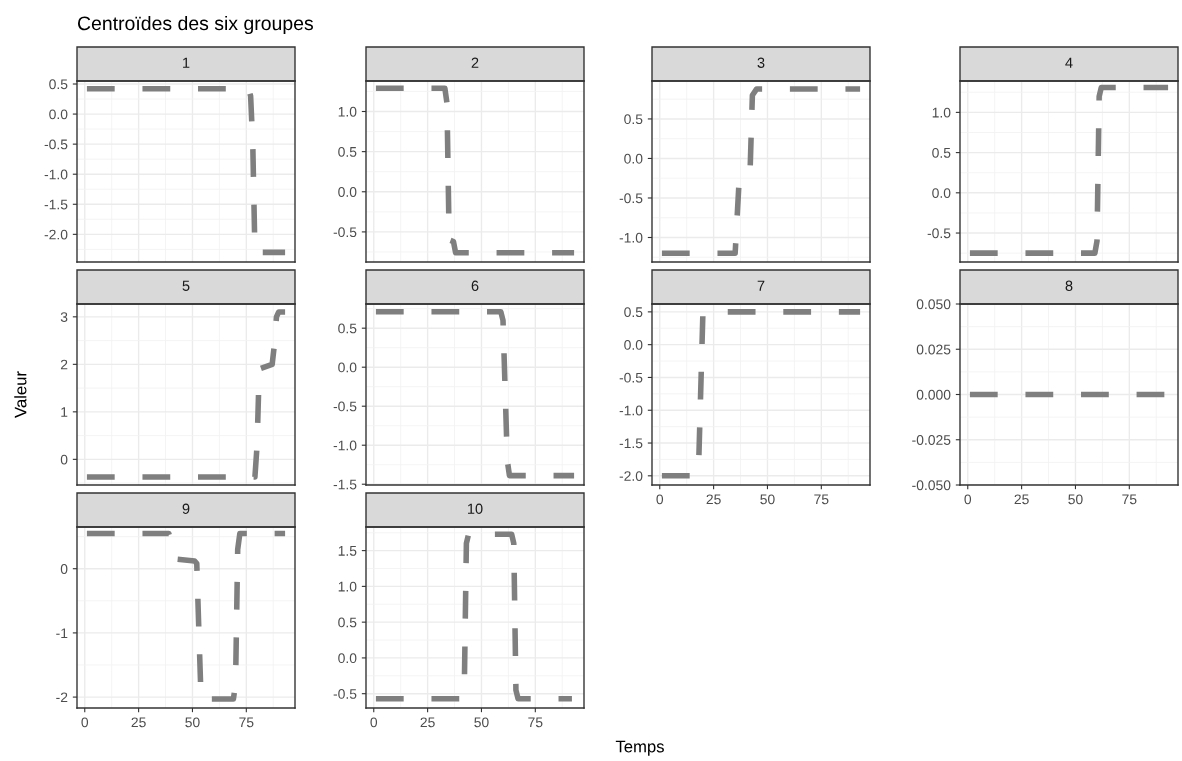 The width and height of the screenshot is (1182, 761). What do you see at coordinates (933, 394) in the screenshot?
I see `y-tick-label: 0.000` at bounding box center [933, 394].